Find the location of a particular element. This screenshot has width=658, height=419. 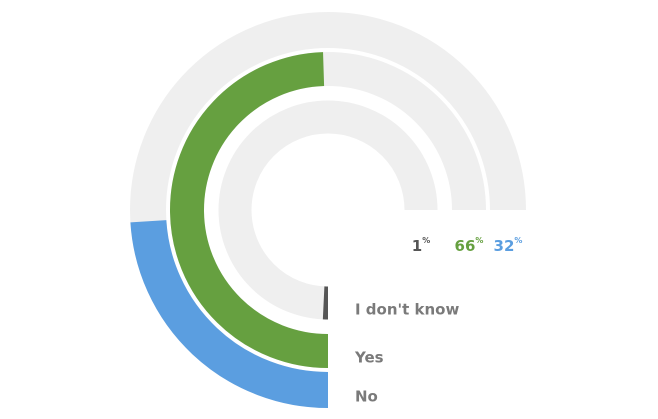

value-label: 1% is located at coordinates (421, 245).